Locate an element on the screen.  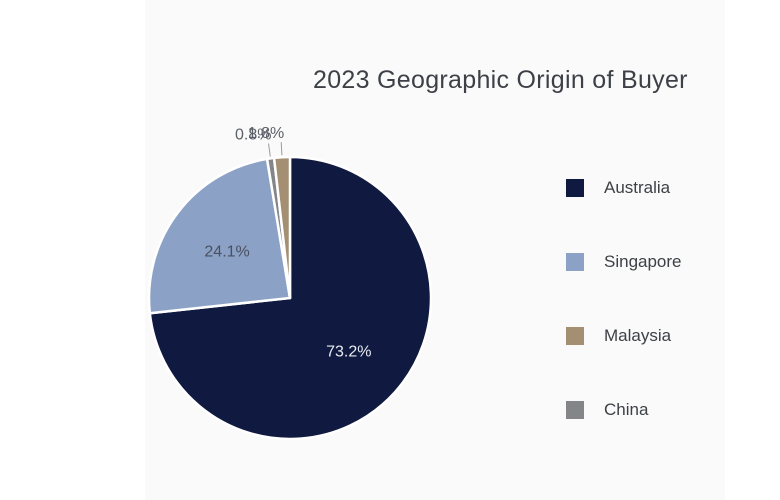
legend-item-china: China is located at coordinates (624, 410).